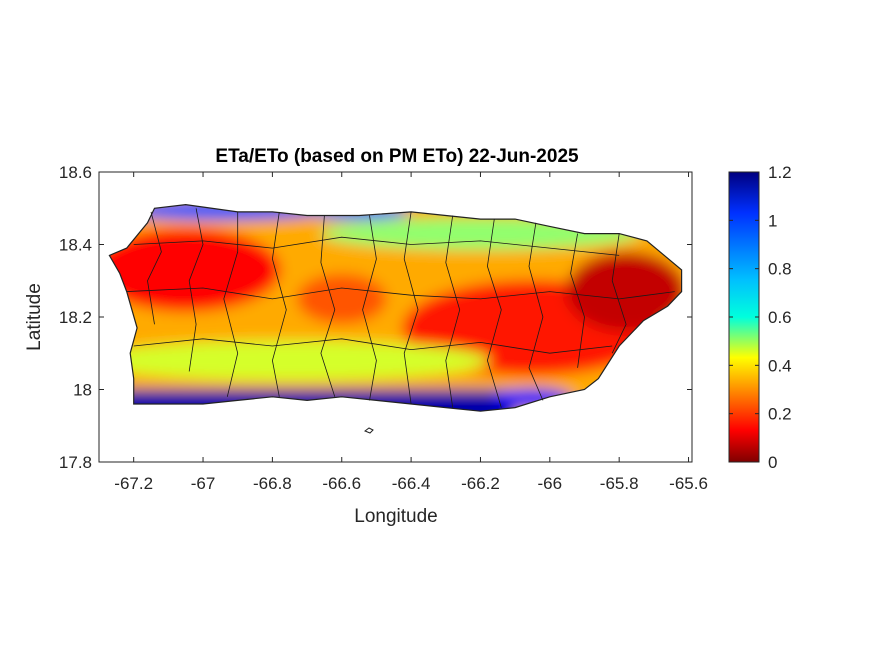 This screenshot has width=875, height=656. What do you see at coordinates (688, 483) in the screenshot?
I see `x-tick-label: -65.6` at bounding box center [688, 483].